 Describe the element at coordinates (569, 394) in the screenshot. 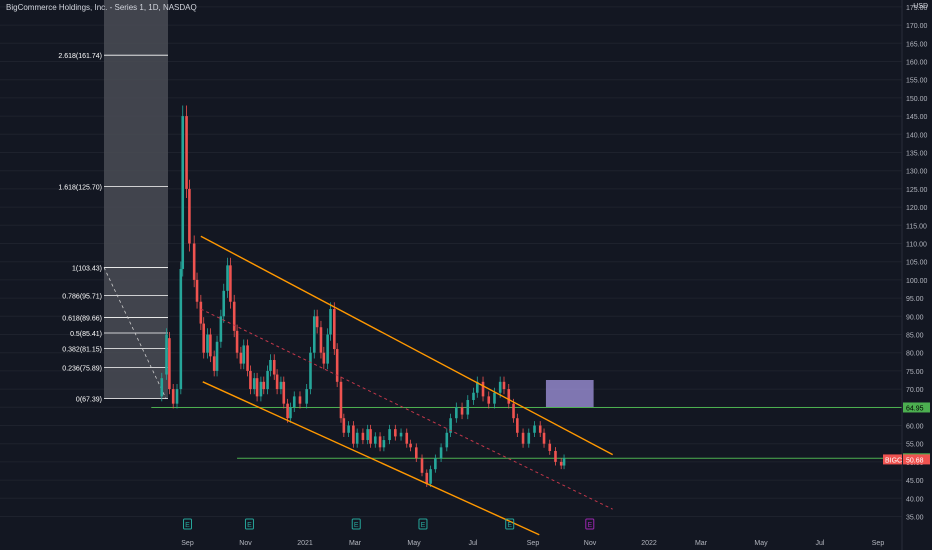

I see `resistance-zone` at that location.